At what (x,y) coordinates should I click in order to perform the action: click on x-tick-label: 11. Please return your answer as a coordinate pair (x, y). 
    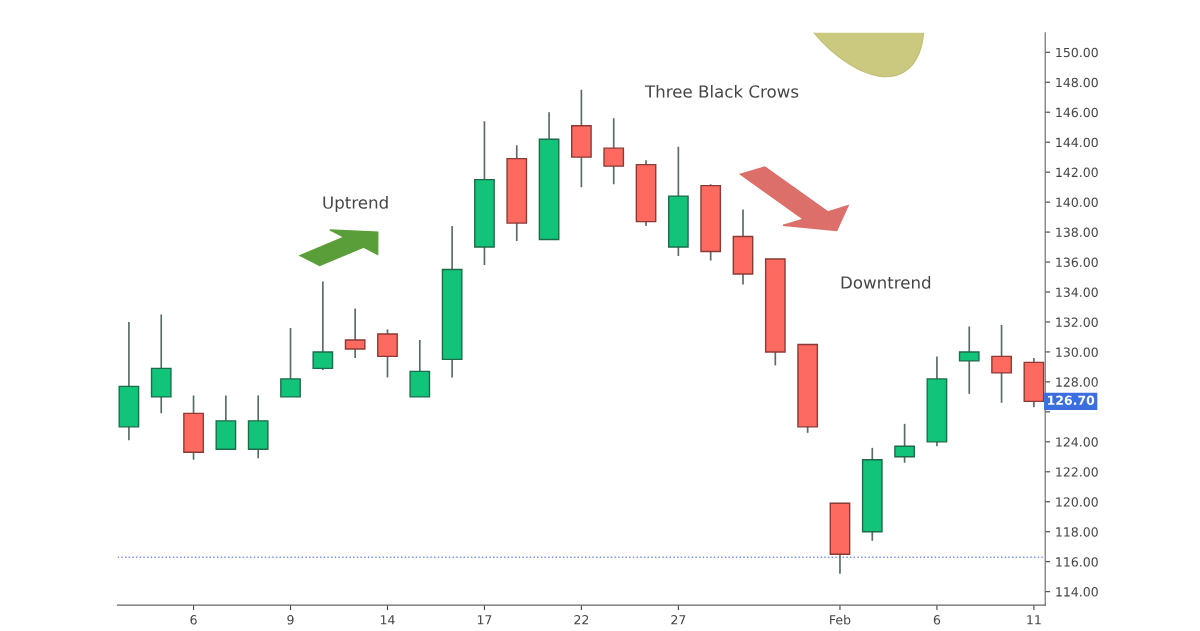
    Looking at the image, I should click on (1034, 620).